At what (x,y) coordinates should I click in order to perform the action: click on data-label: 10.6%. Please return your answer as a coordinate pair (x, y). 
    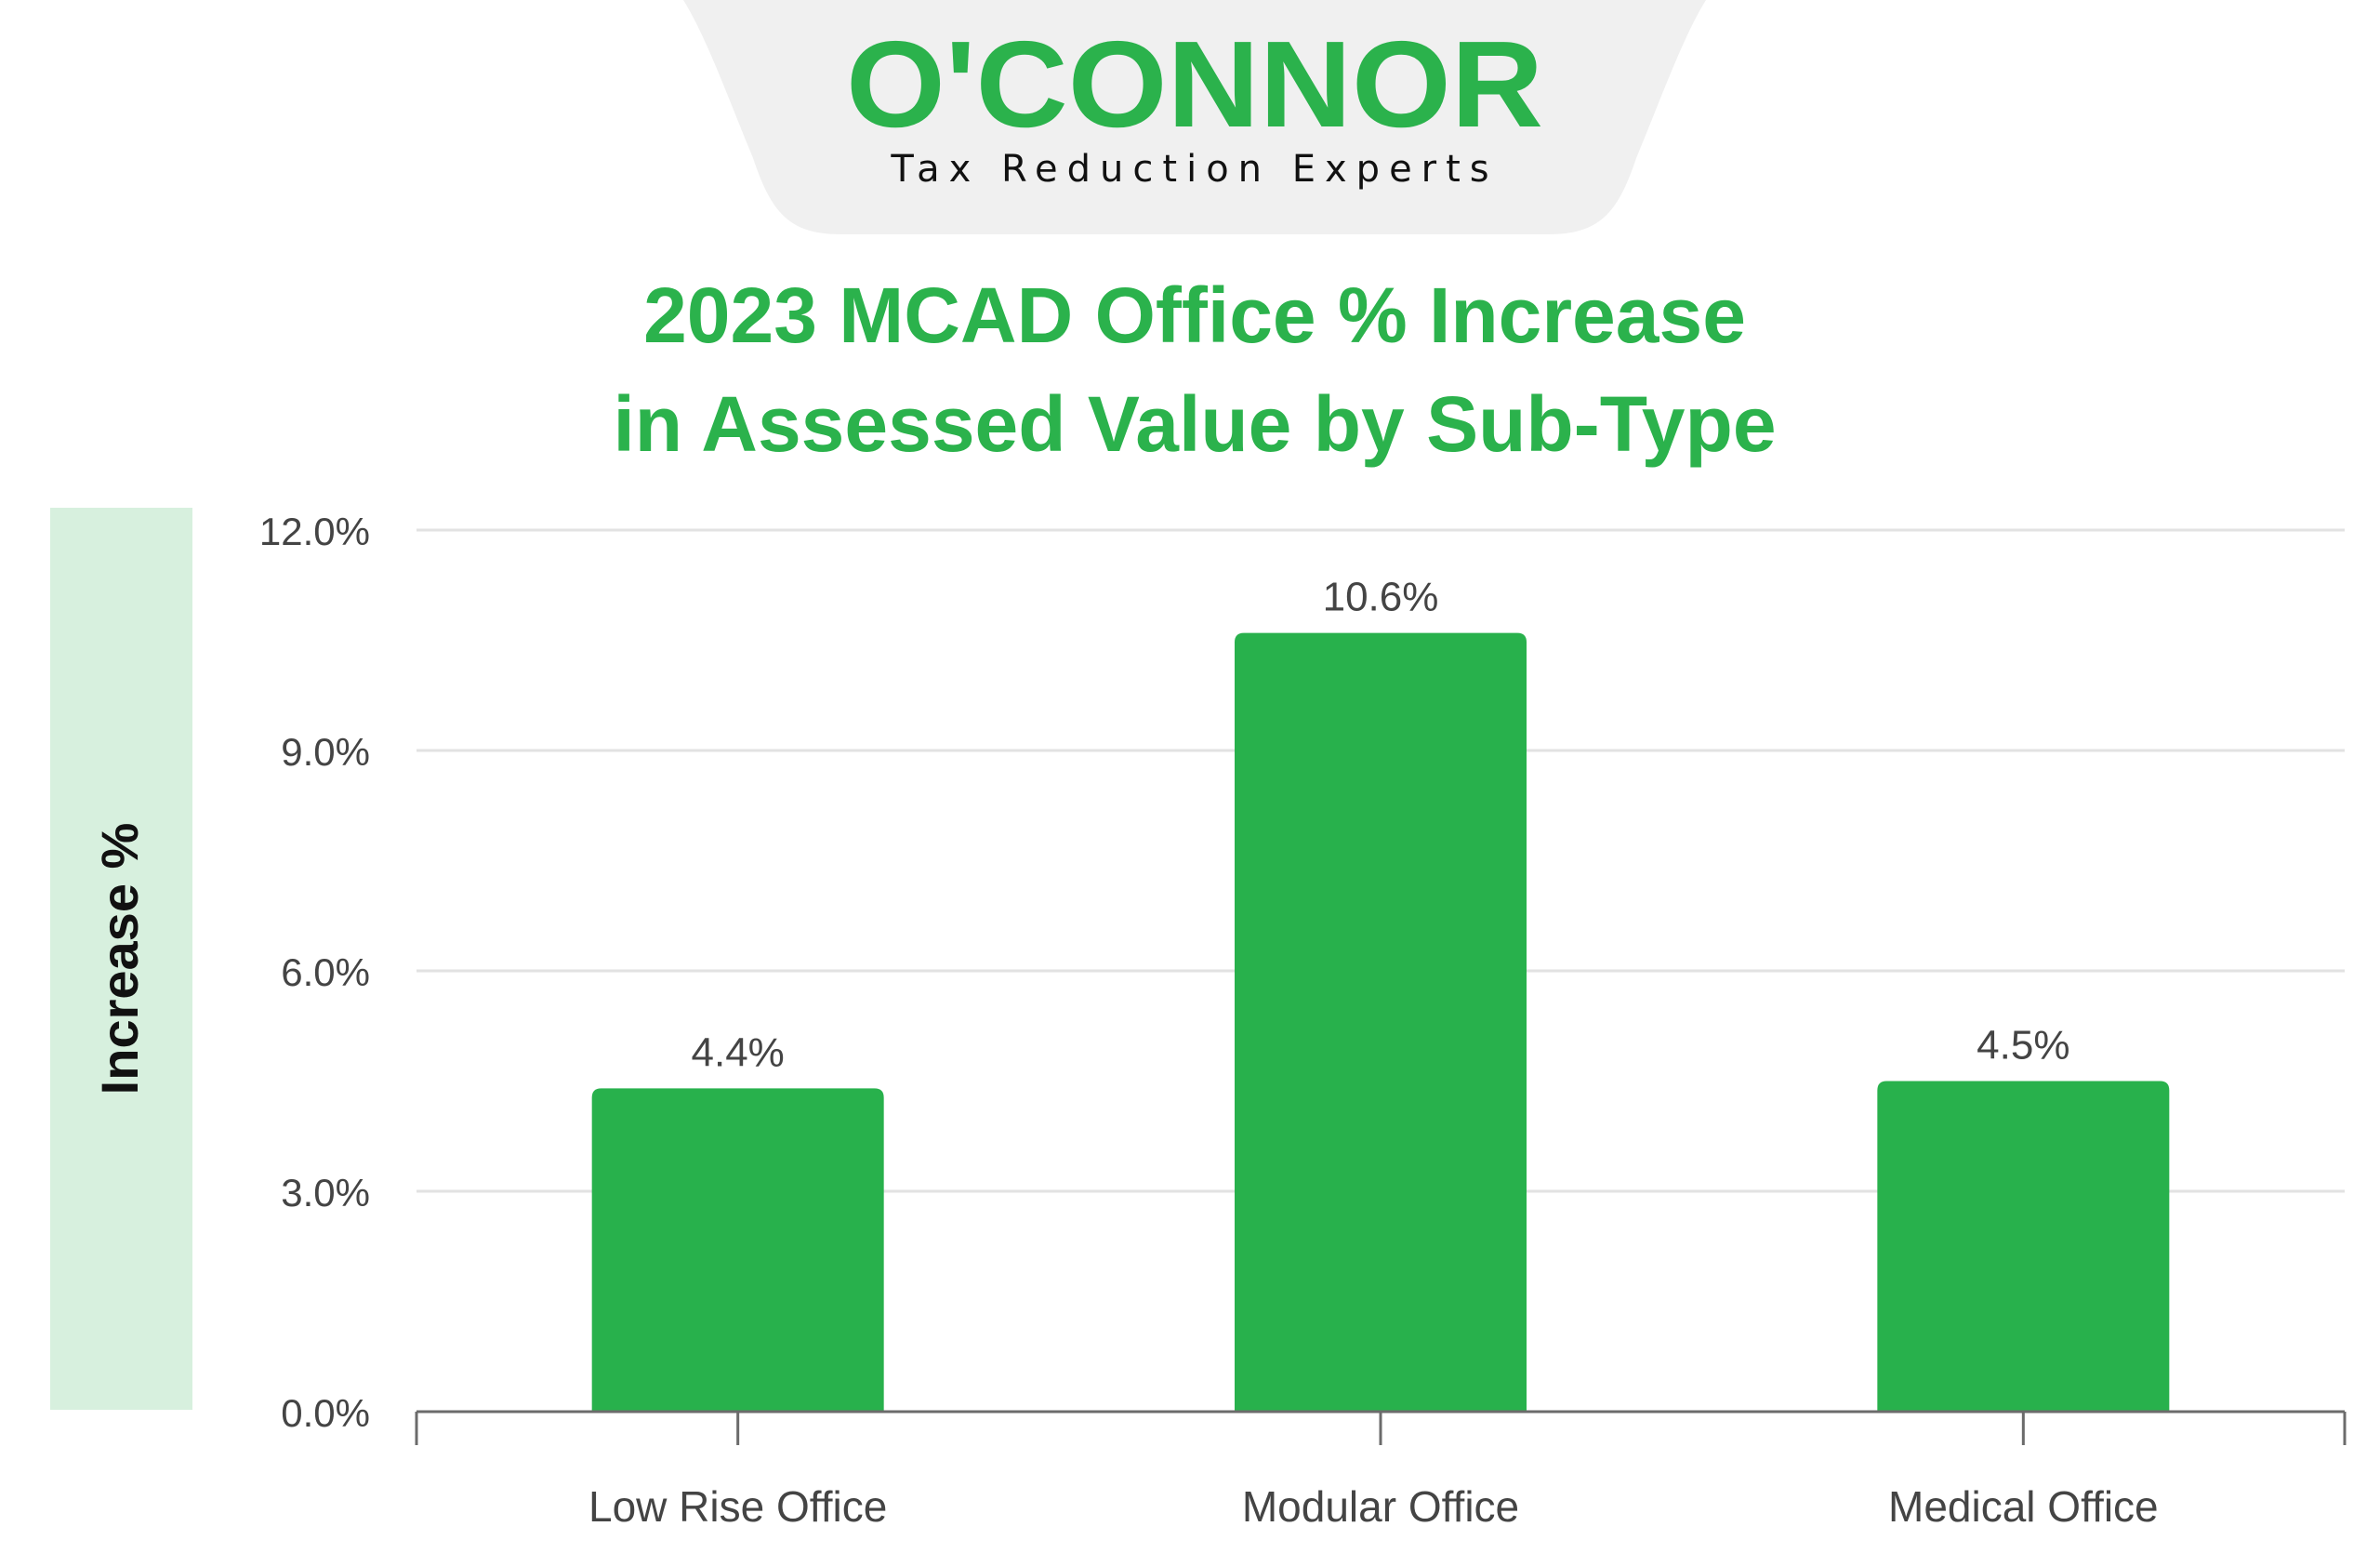
    Looking at the image, I should click on (1381, 597).